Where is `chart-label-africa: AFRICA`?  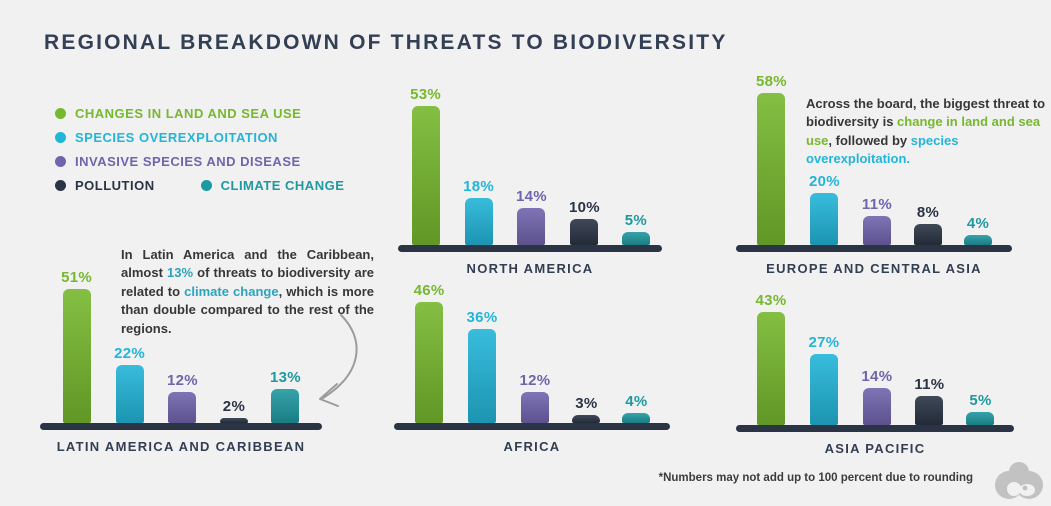 chart-label-africa: AFRICA is located at coordinates (532, 446).